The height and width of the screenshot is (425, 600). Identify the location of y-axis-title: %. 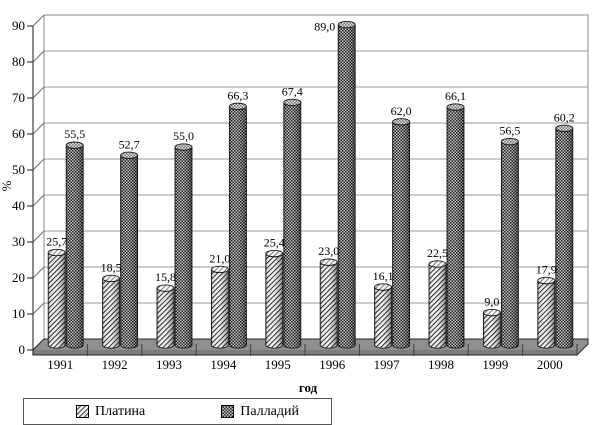
(7, 185).